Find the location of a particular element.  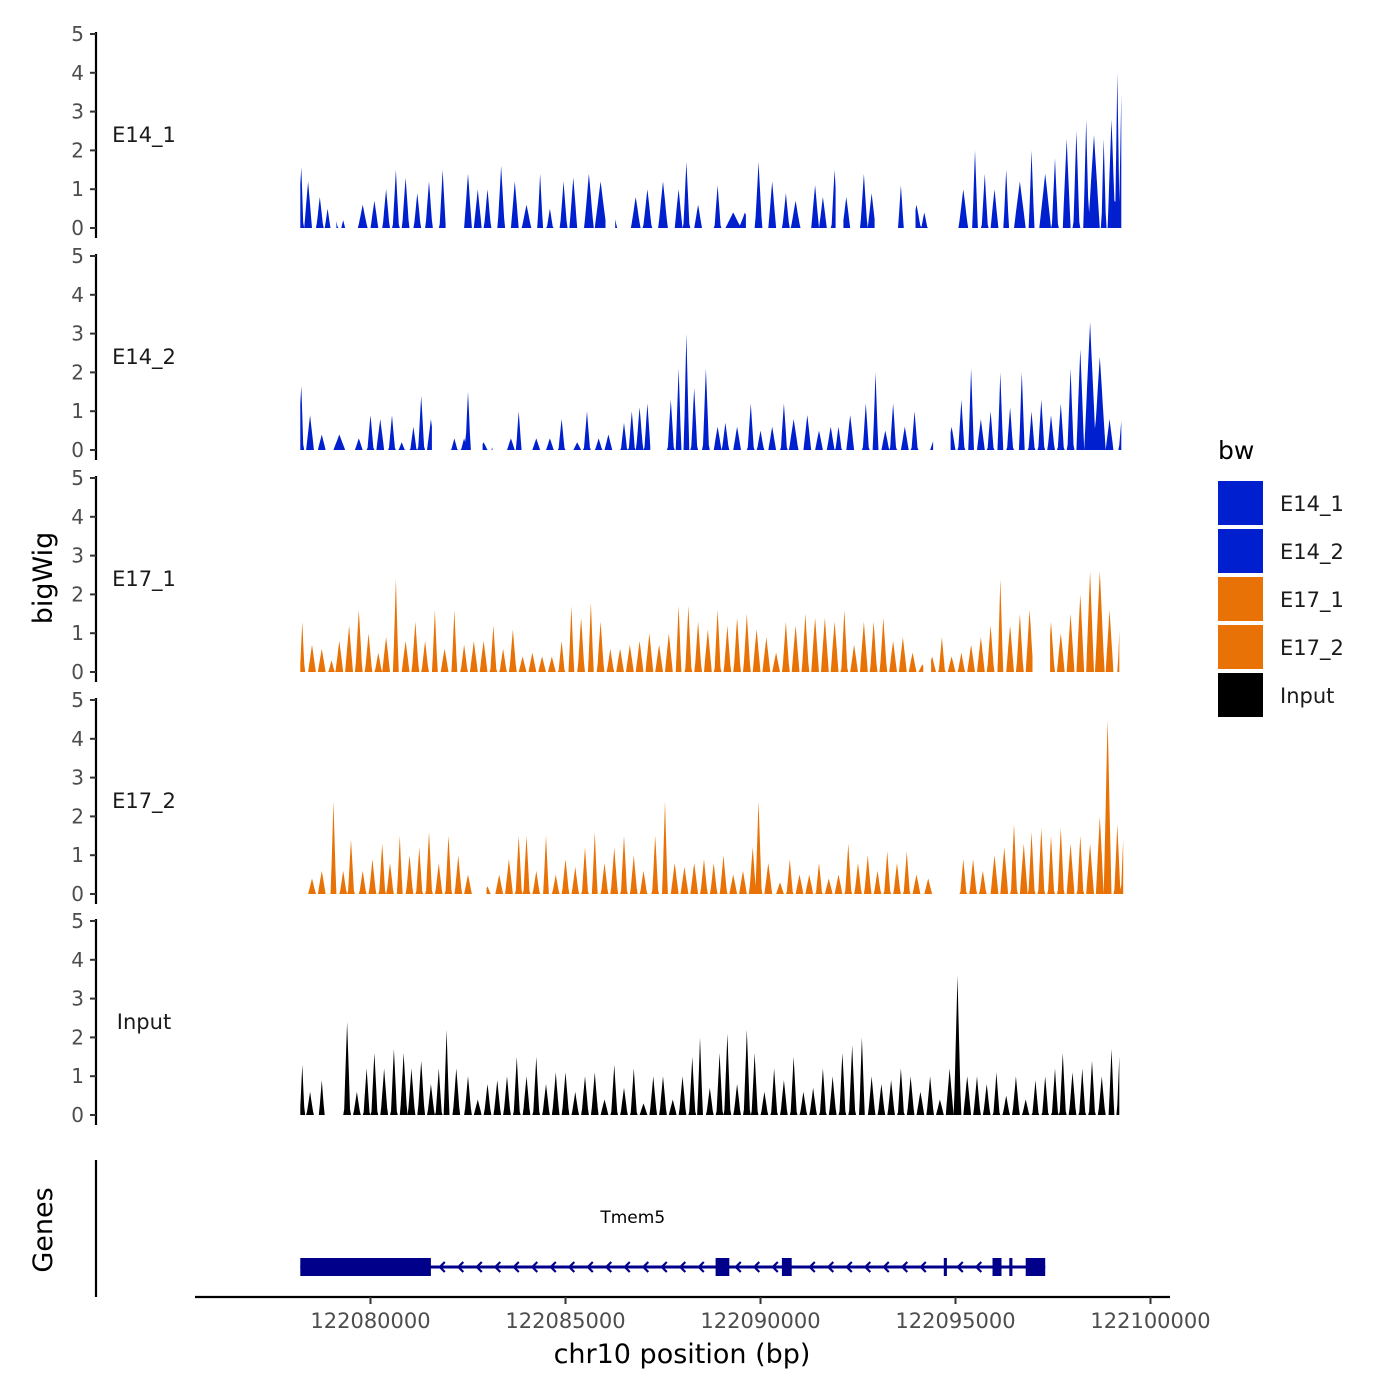

track-label: Input is located at coordinates (144, 1022).